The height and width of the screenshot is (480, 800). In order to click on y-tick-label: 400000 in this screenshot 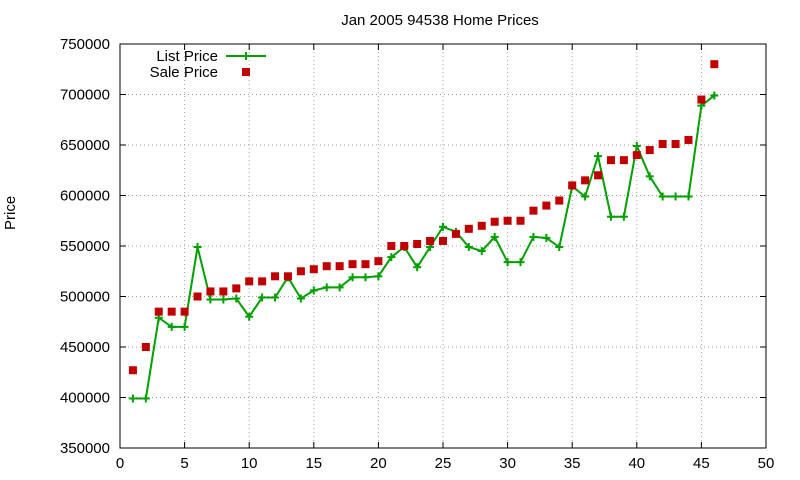, I will do `click(85, 398)`.